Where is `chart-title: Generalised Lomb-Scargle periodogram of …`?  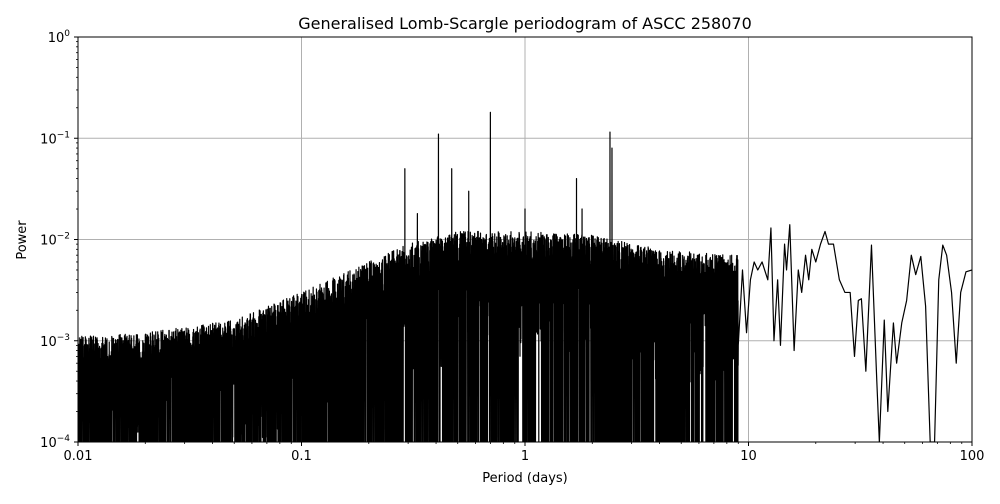
chart-title: Generalised Lomb-Scargle periodogram of … is located at coordinates (525, 23).